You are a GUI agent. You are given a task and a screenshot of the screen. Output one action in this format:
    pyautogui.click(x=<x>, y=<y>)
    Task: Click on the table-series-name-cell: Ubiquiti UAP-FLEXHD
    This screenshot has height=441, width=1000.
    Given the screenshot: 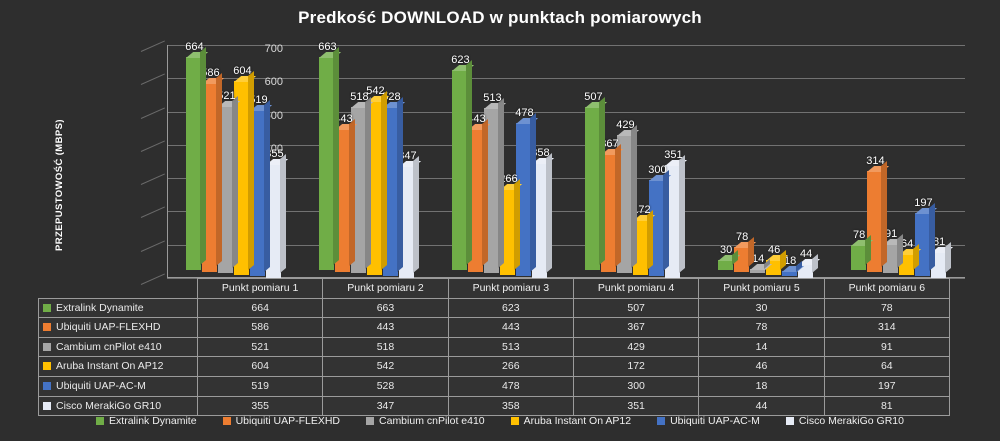 What is the action you would take?
    pyautogui.click(x=118, y=327)
    